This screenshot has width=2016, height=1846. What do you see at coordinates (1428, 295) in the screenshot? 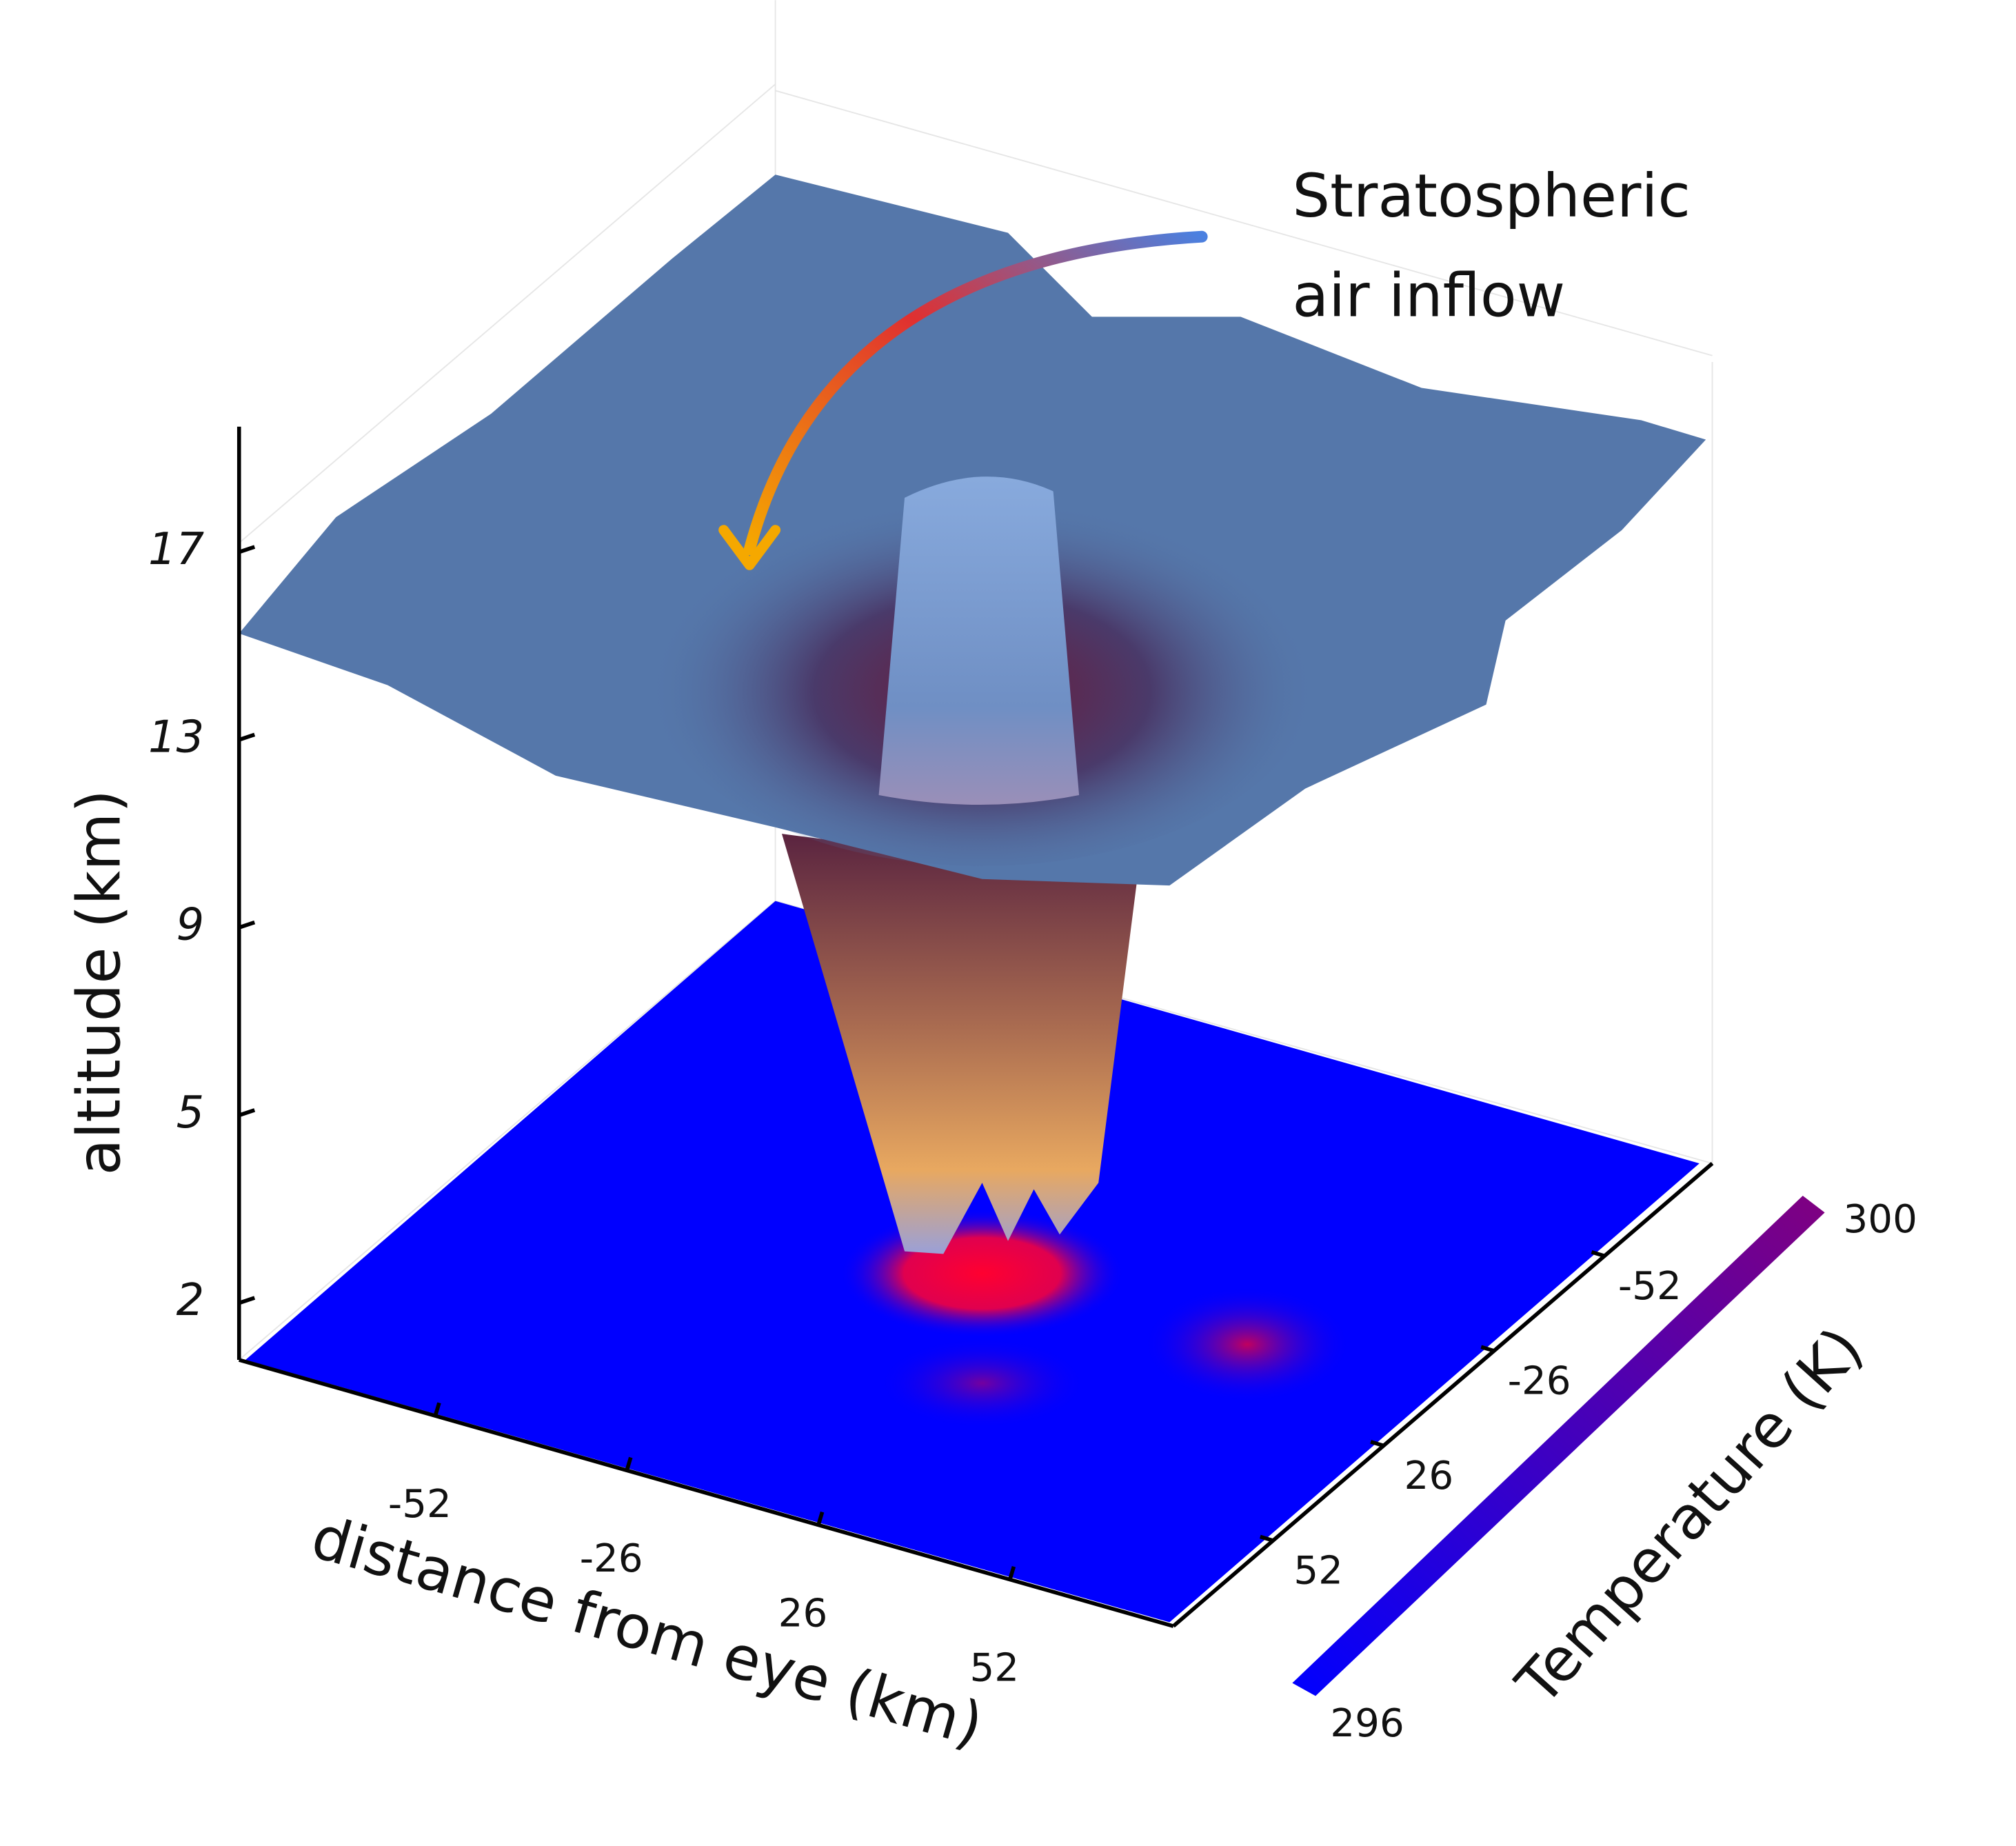
I see `annotation-line: air inflow` at bounding box center [1428, 295].